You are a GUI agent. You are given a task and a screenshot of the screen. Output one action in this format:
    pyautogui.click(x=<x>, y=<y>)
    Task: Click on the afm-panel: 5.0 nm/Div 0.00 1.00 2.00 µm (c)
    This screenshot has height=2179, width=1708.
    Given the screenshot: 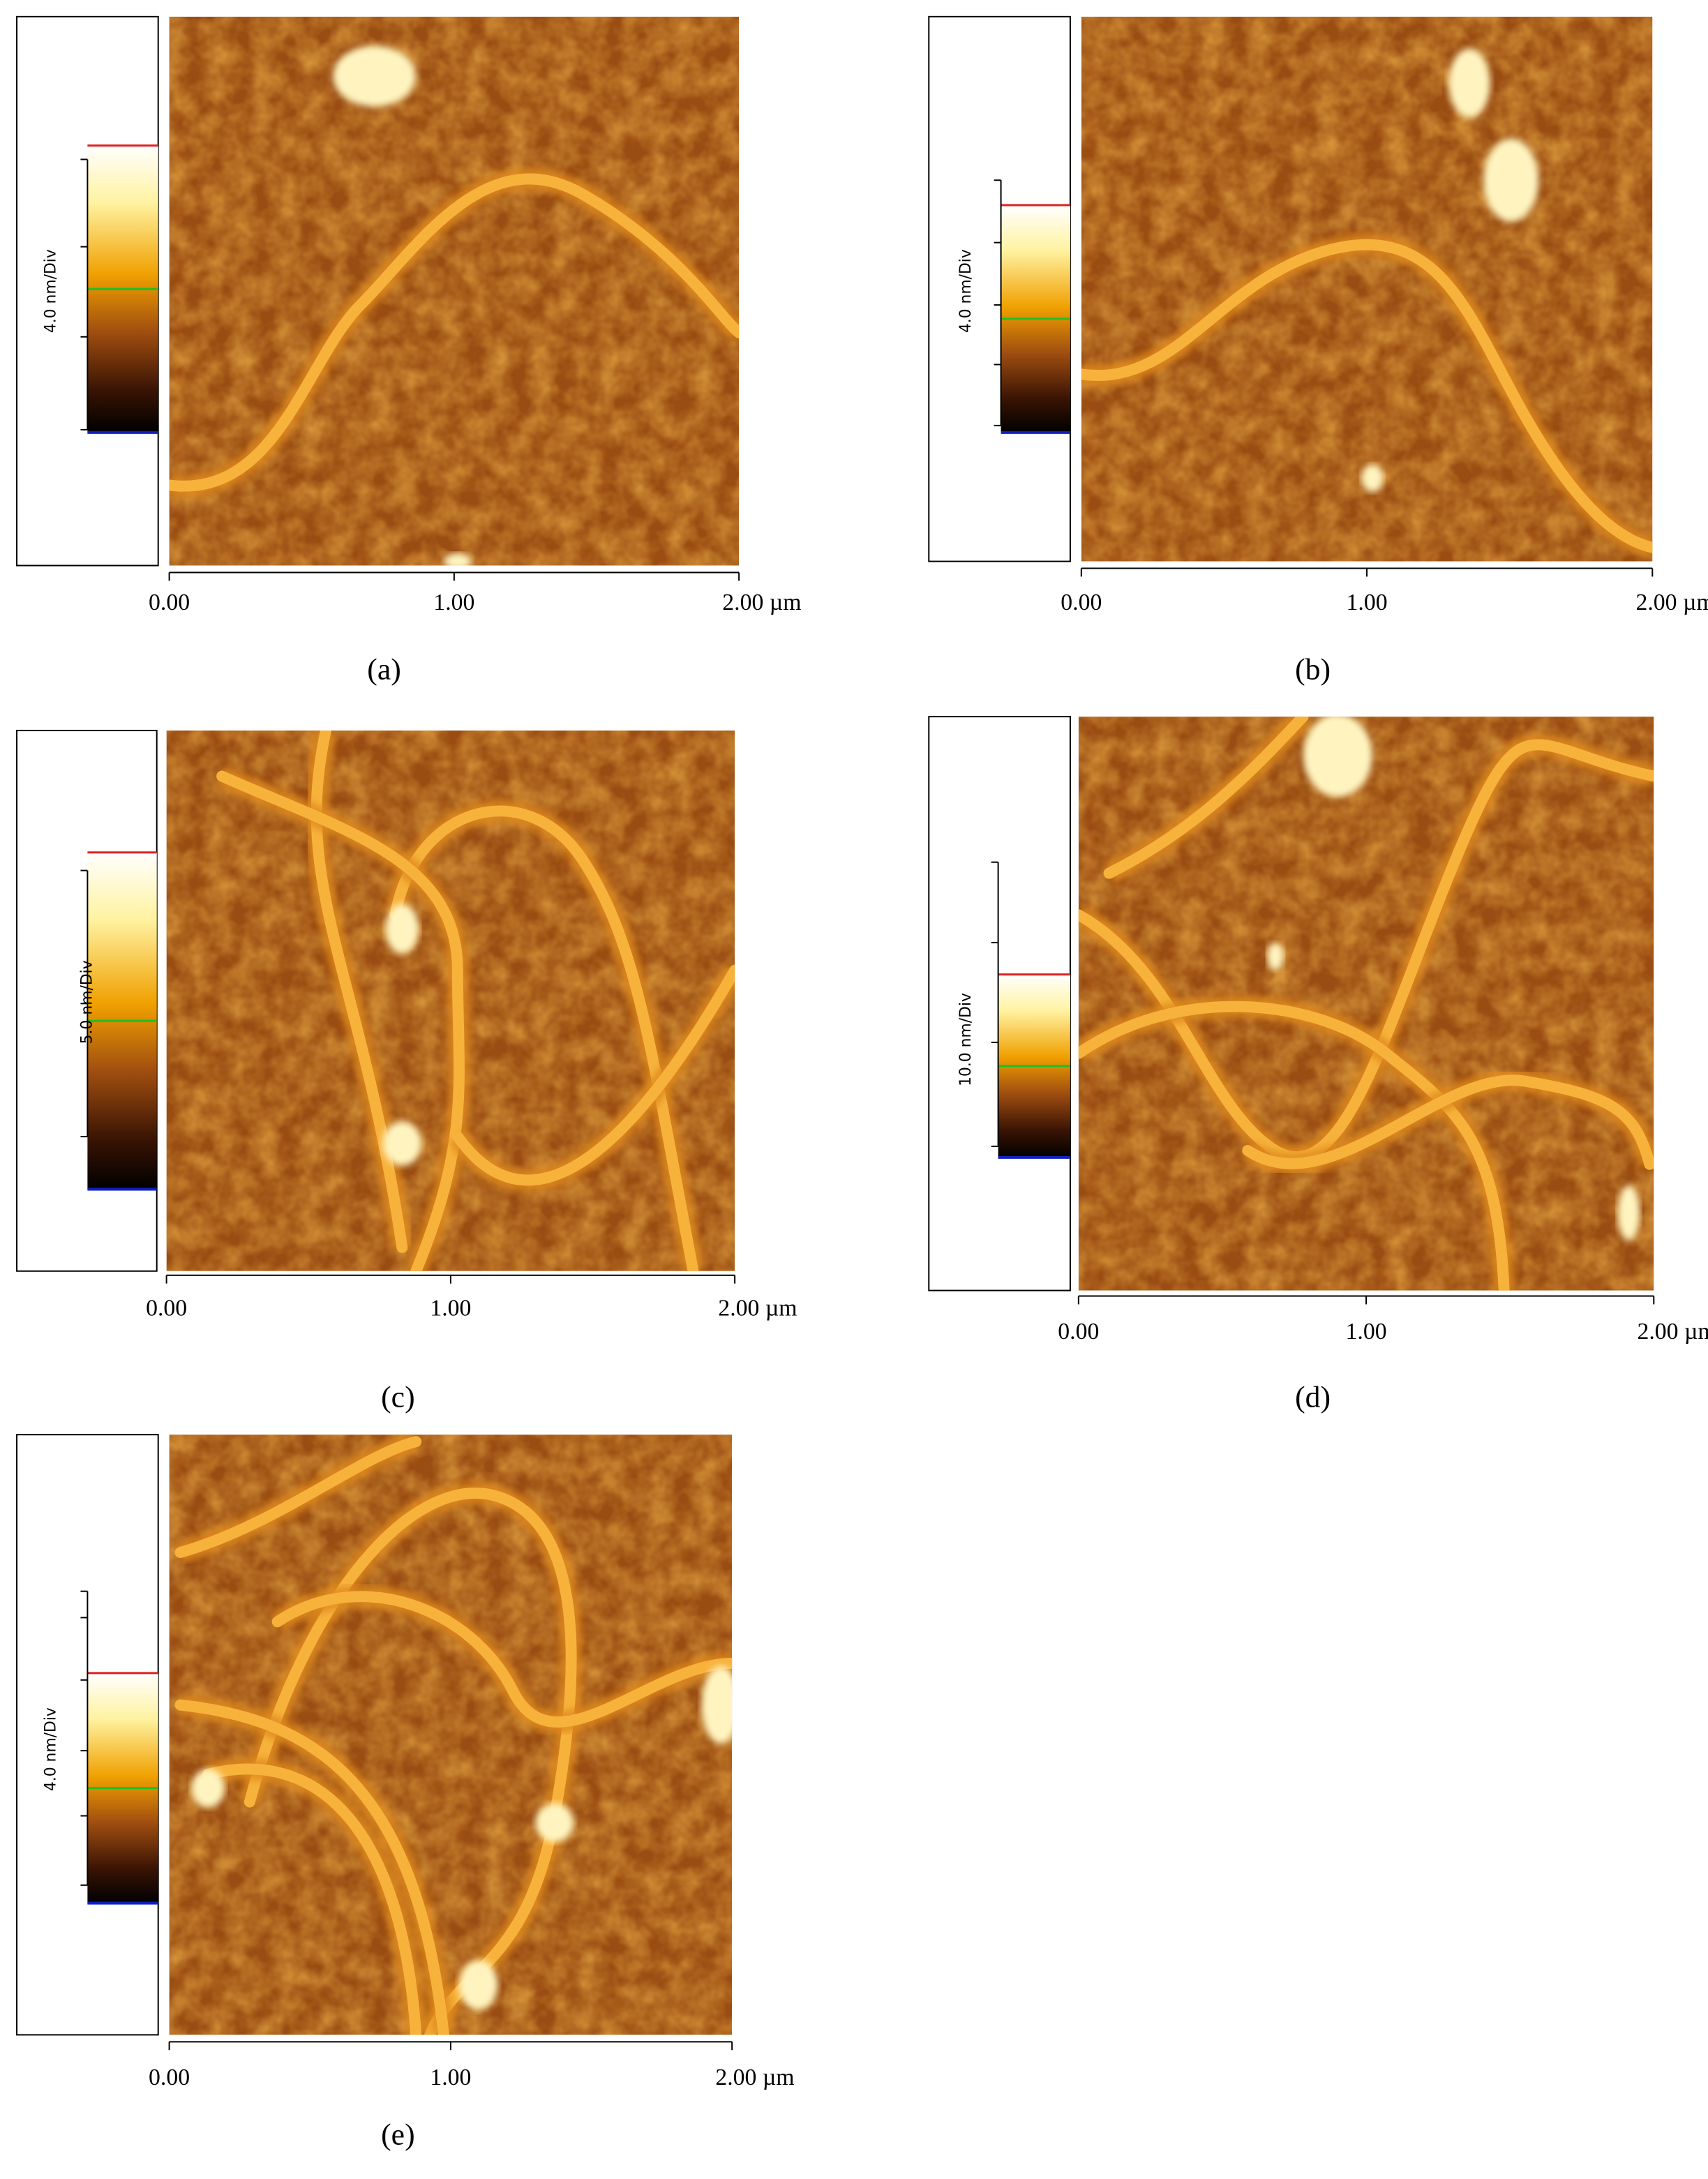 What is the action you would take?
    pyautogui.click(x=406, y=1071)
    